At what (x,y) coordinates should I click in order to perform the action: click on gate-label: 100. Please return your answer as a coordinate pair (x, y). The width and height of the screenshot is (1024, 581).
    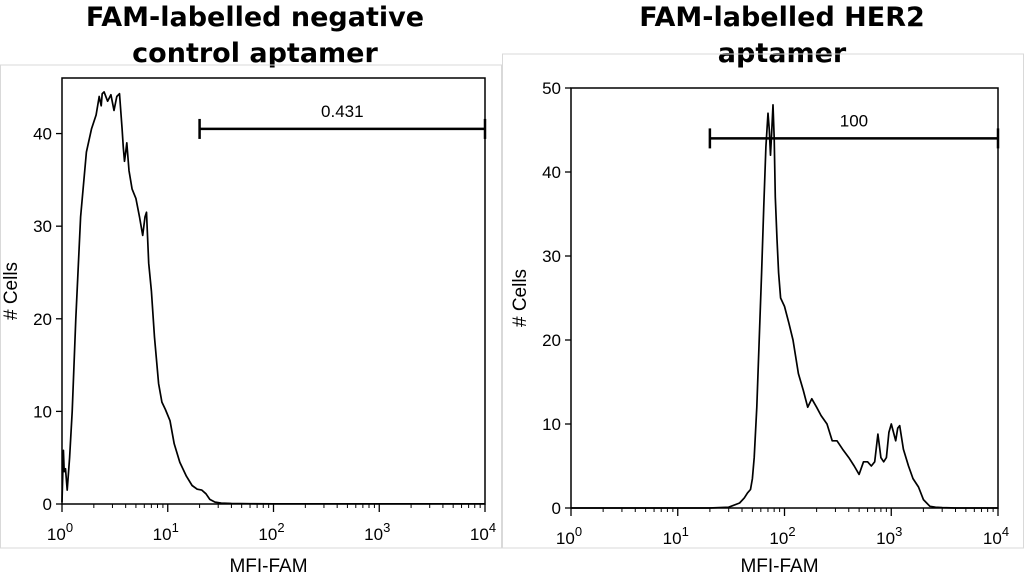
    Looking at the image, I should click on (854, 120).